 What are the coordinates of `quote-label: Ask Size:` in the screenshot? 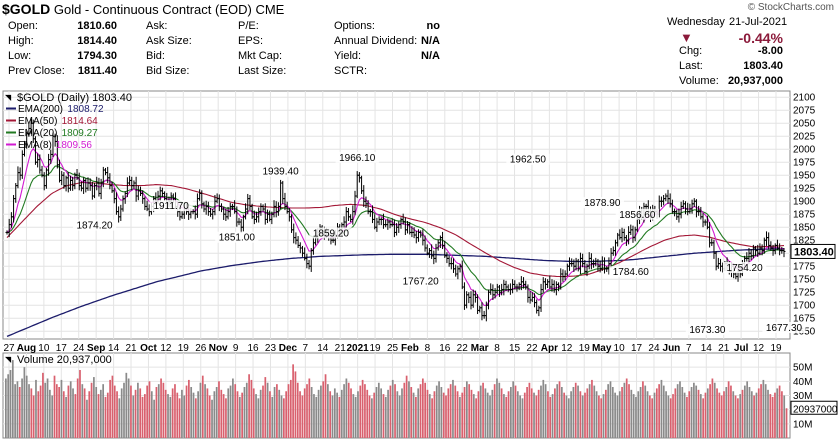 It's located at (169, 41).